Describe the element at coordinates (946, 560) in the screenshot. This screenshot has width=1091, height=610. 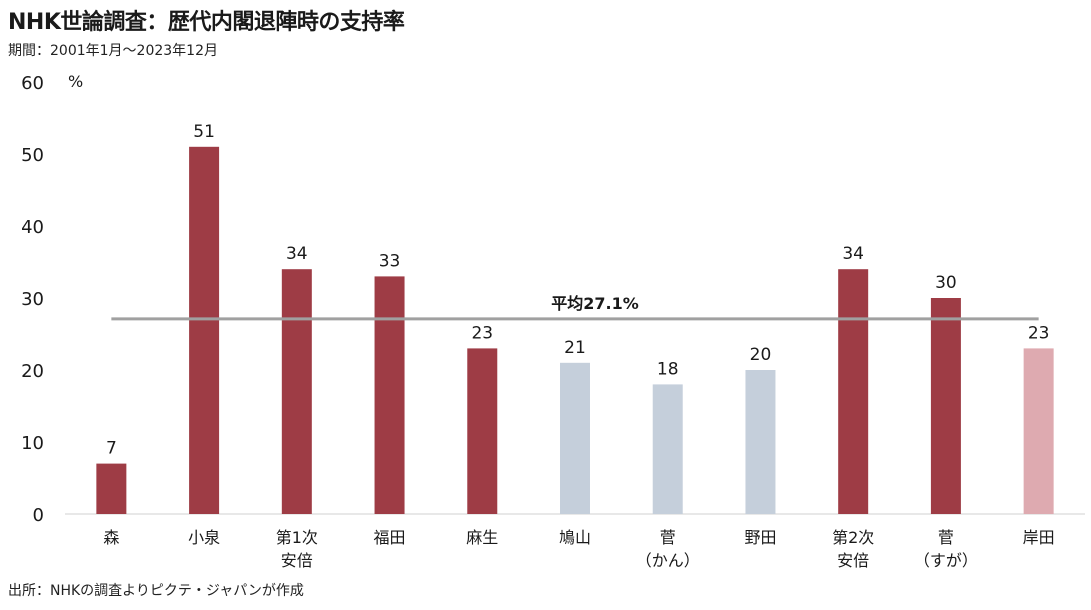
I see `x-tick-label: （すが）` at that location.